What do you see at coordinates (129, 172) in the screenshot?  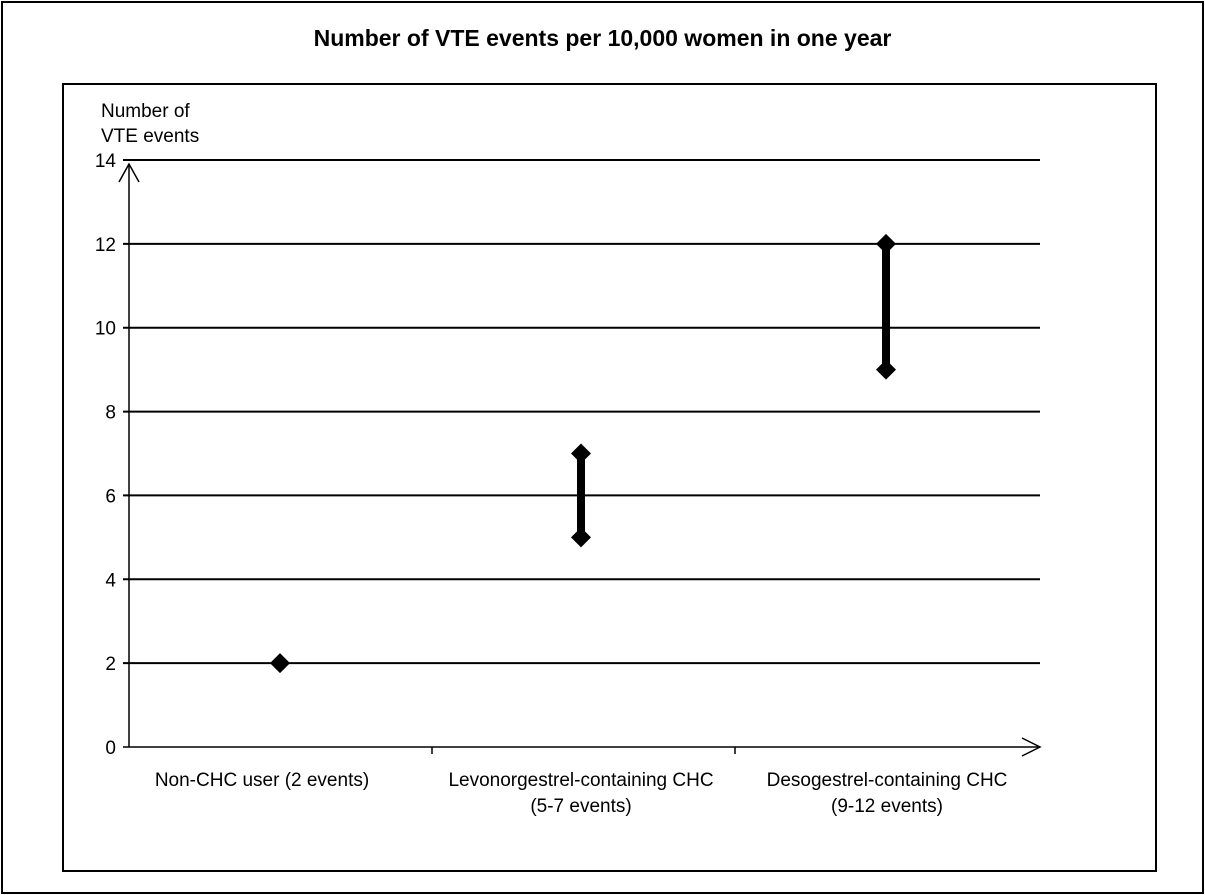 I see `y-axis-arrow` at bounding box center [129, 172].